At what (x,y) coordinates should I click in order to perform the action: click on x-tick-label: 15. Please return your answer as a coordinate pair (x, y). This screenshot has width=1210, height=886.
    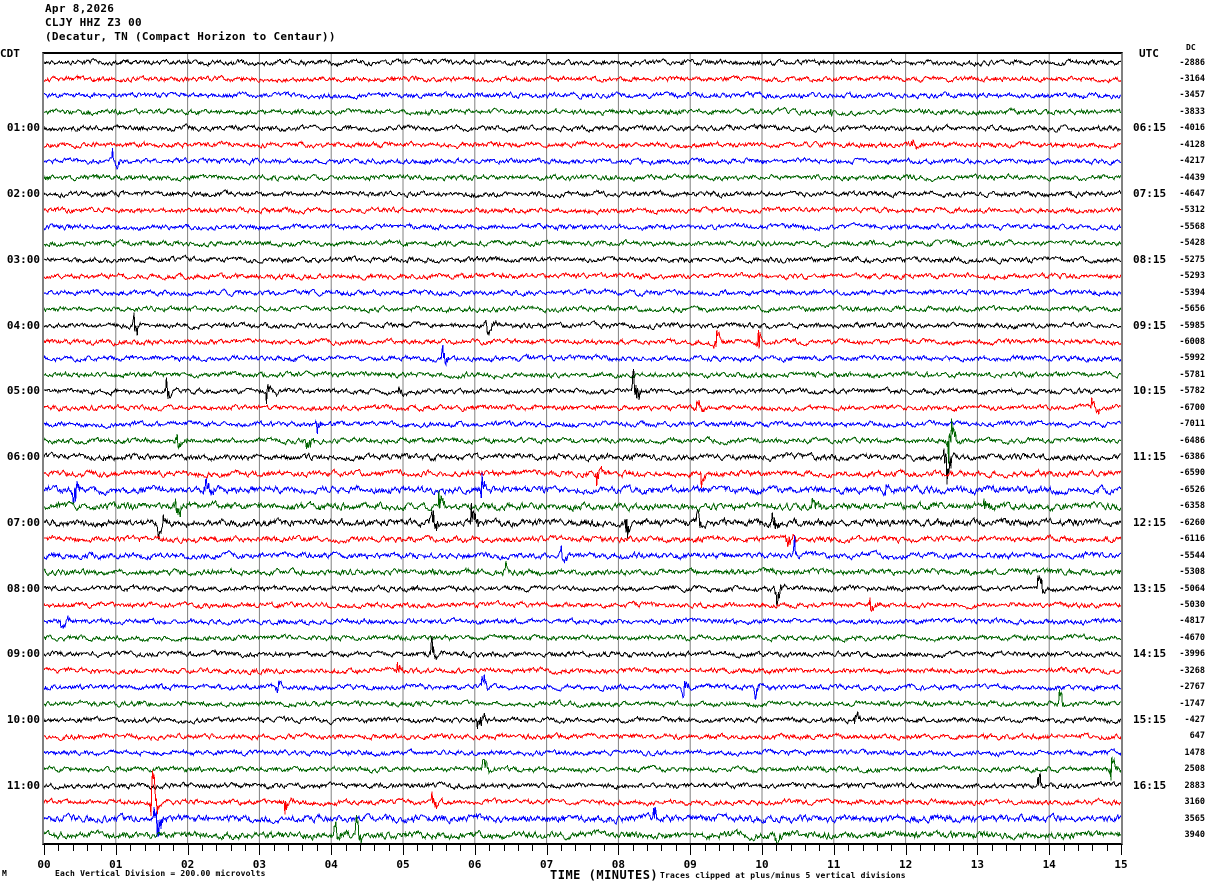
    Looking at the image, I should click on (1121, 864).